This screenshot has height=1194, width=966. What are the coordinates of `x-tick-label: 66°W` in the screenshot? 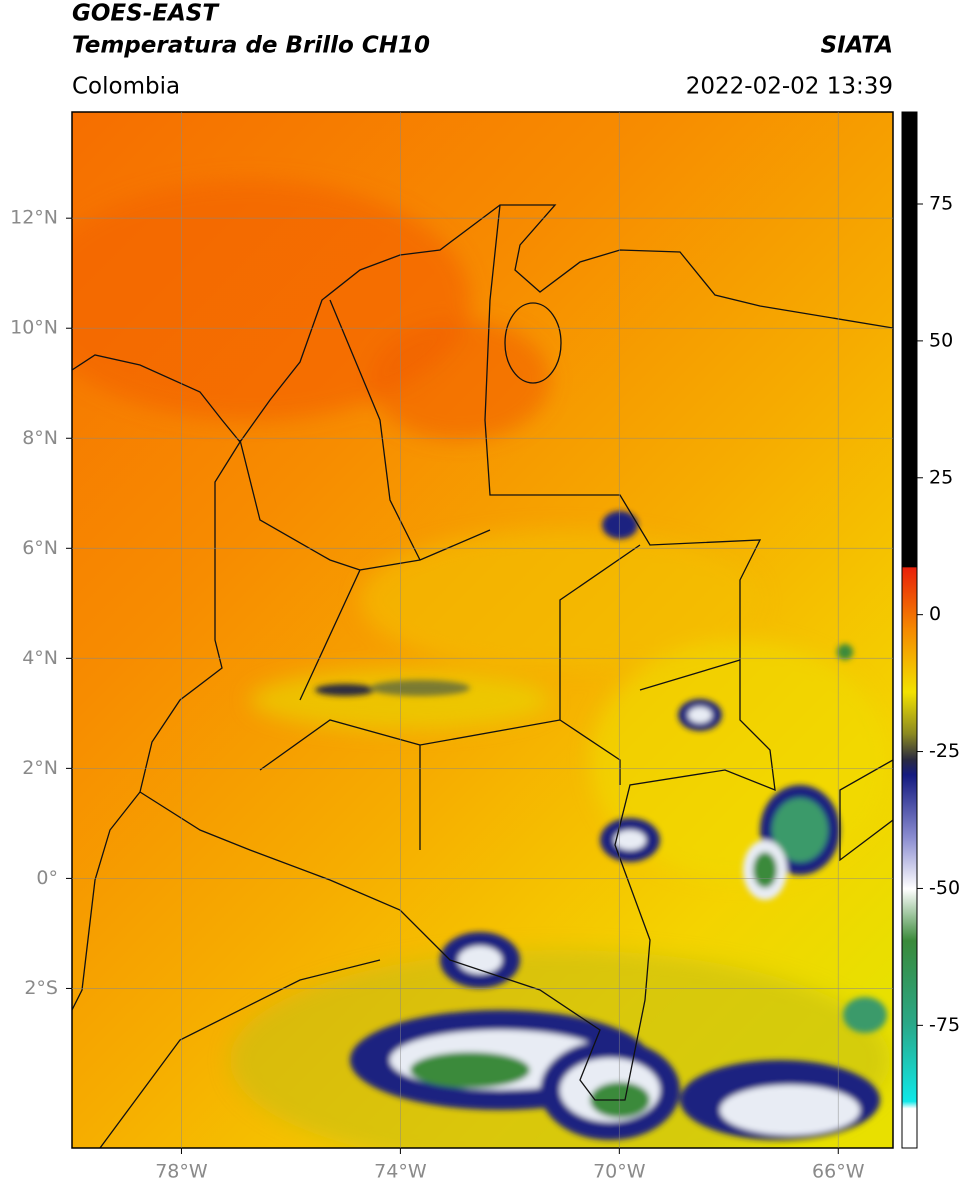 It's located at (838, 1172).